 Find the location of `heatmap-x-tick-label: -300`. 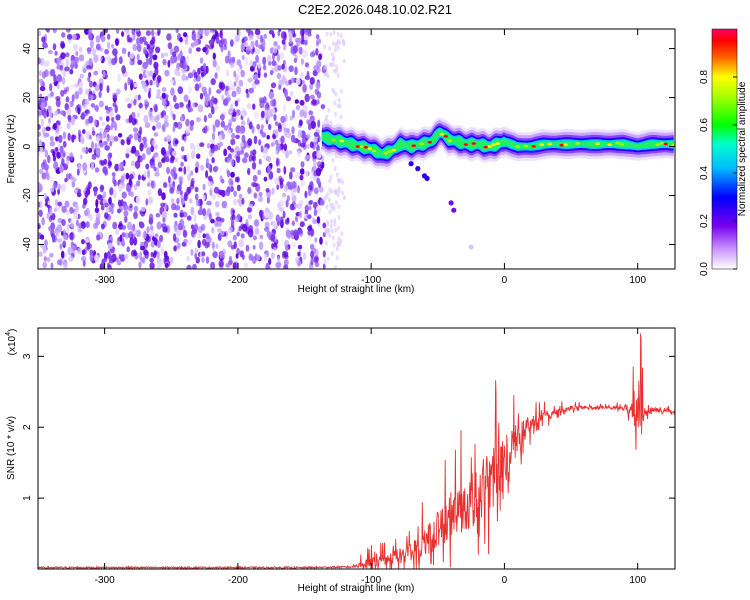

heatmap-x-tick-label: -300 is located at coordinates (105, 280).